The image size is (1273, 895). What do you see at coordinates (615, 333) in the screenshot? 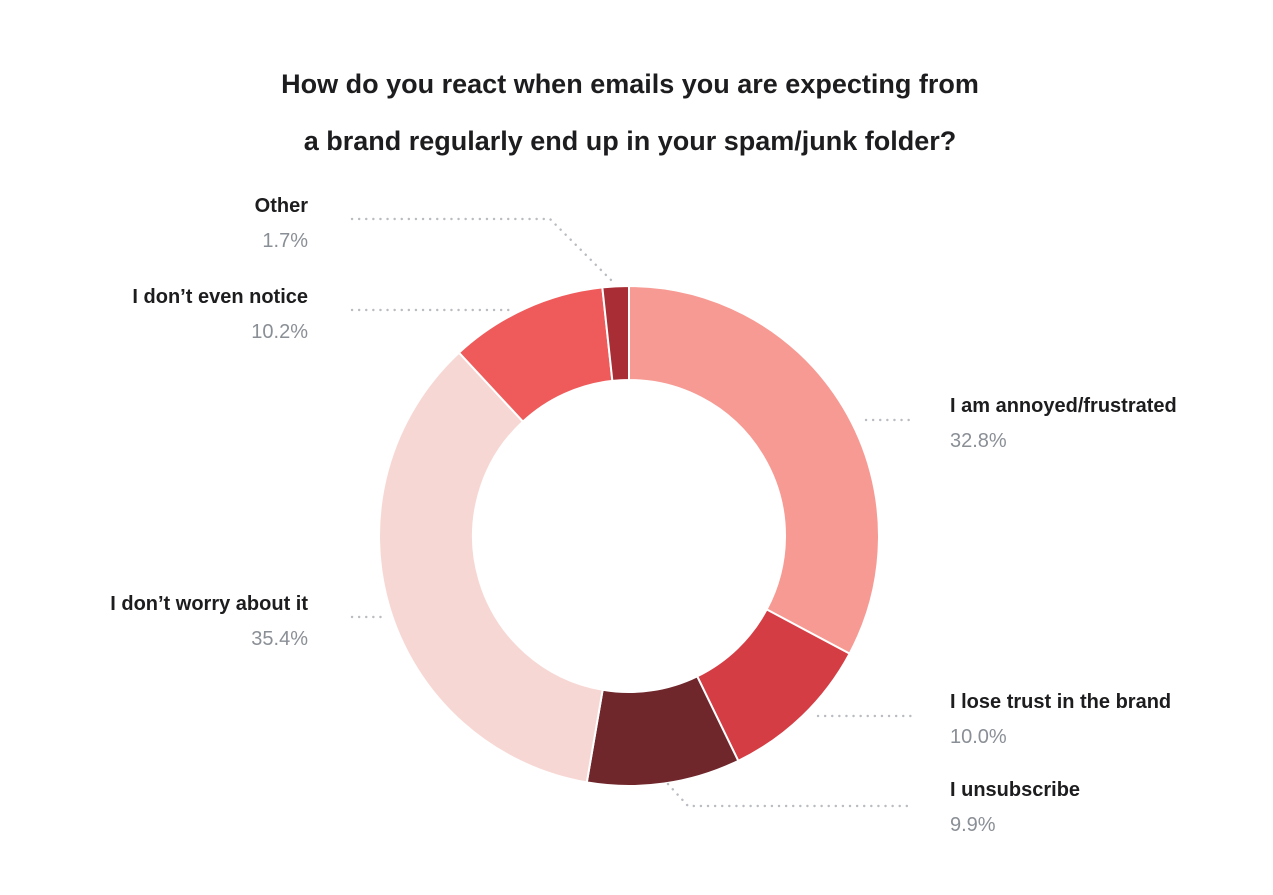
I see `slice-other` at bounding box center [615, 333].